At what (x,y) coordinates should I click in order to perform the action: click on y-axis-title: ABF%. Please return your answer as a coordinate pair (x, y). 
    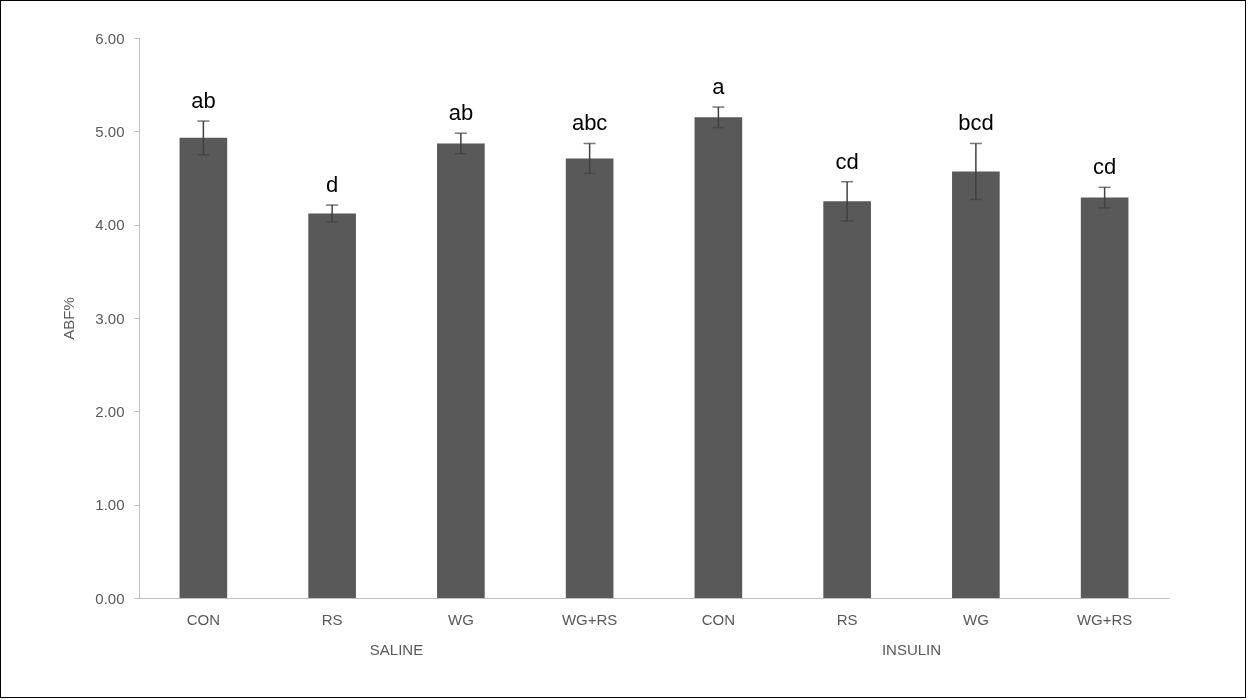
    Looking at the image, I should click on (69, 318).